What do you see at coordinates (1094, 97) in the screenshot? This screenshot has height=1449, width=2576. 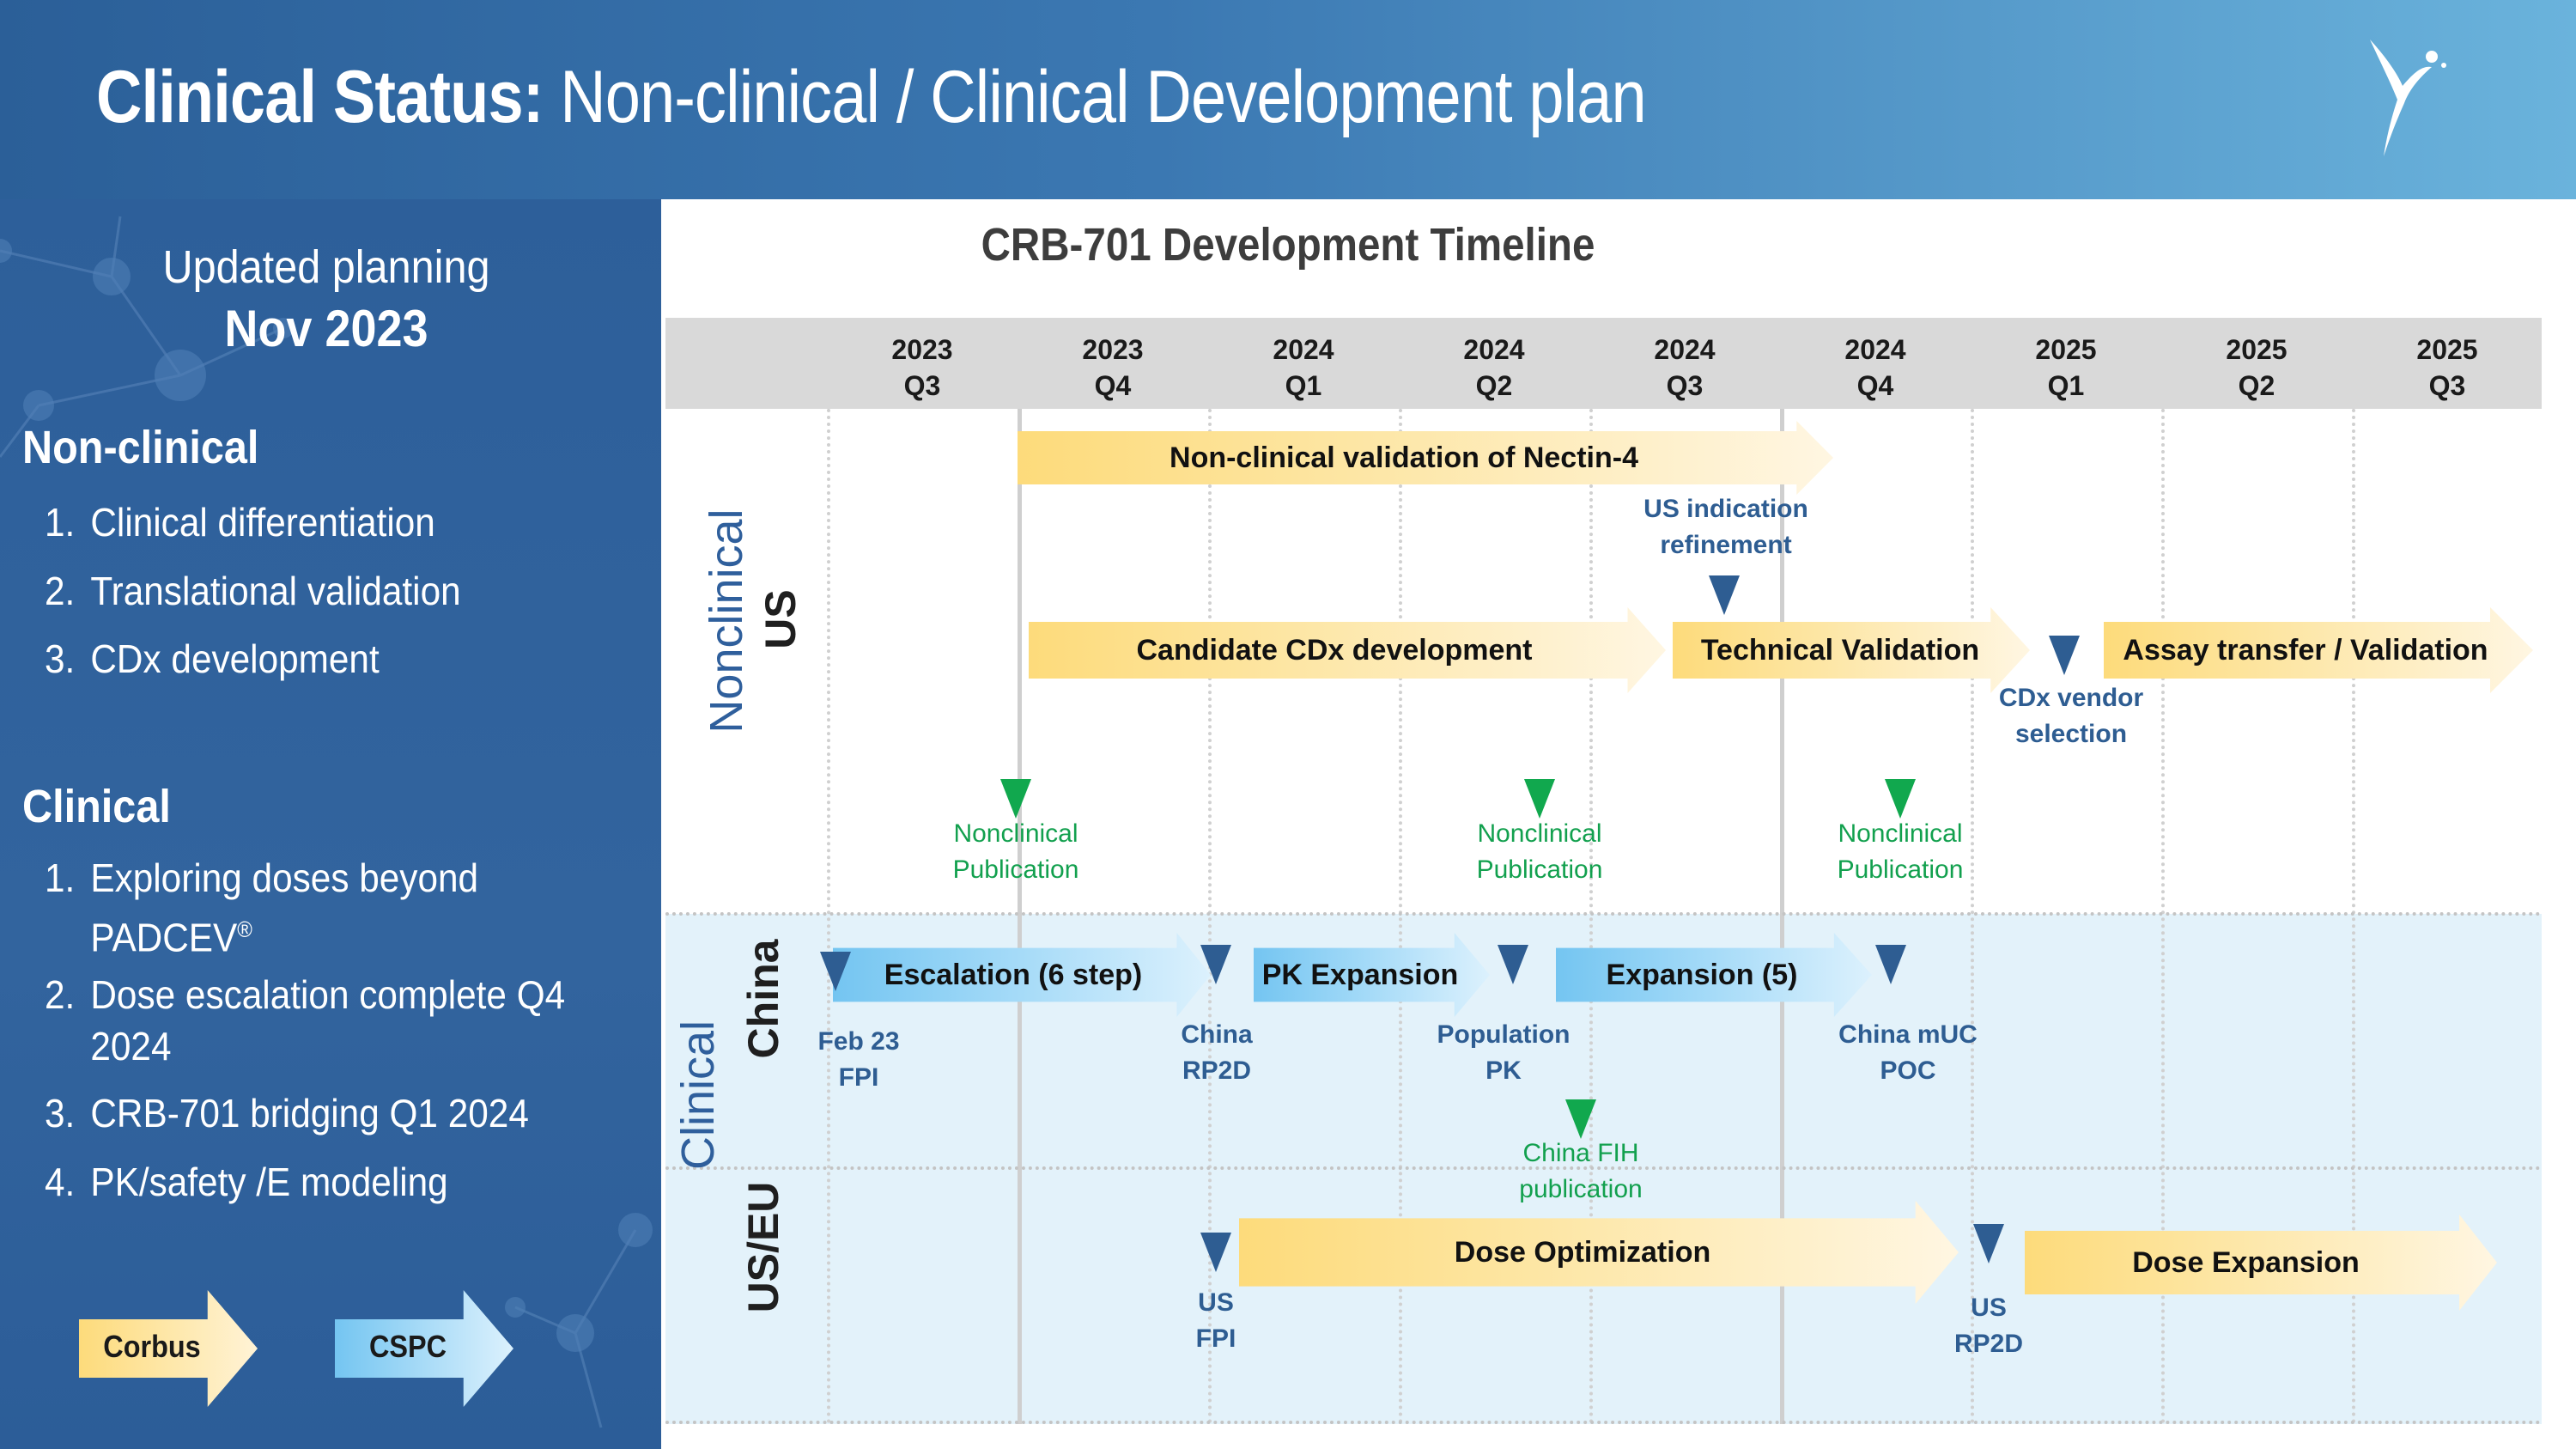 I see `page-title-rest: Non-clinical / Clinical Development plan` at bounding box center [1094, 97].